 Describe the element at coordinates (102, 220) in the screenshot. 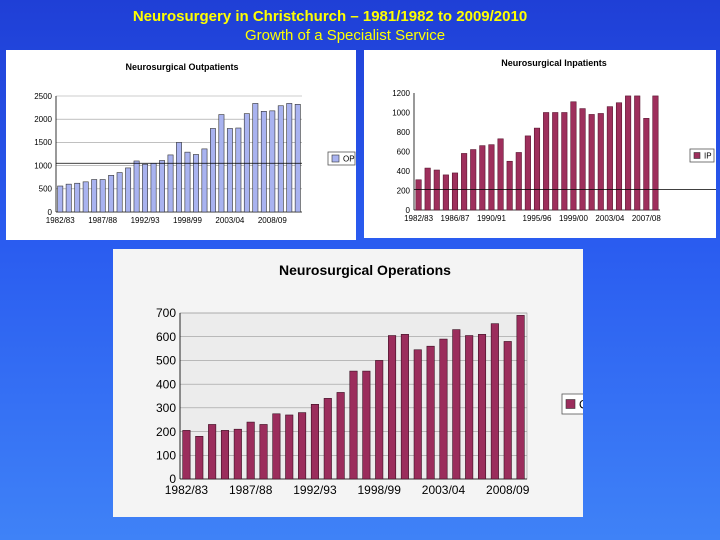

I see `outpatients-x-tick-label: 1987/88` at that location.